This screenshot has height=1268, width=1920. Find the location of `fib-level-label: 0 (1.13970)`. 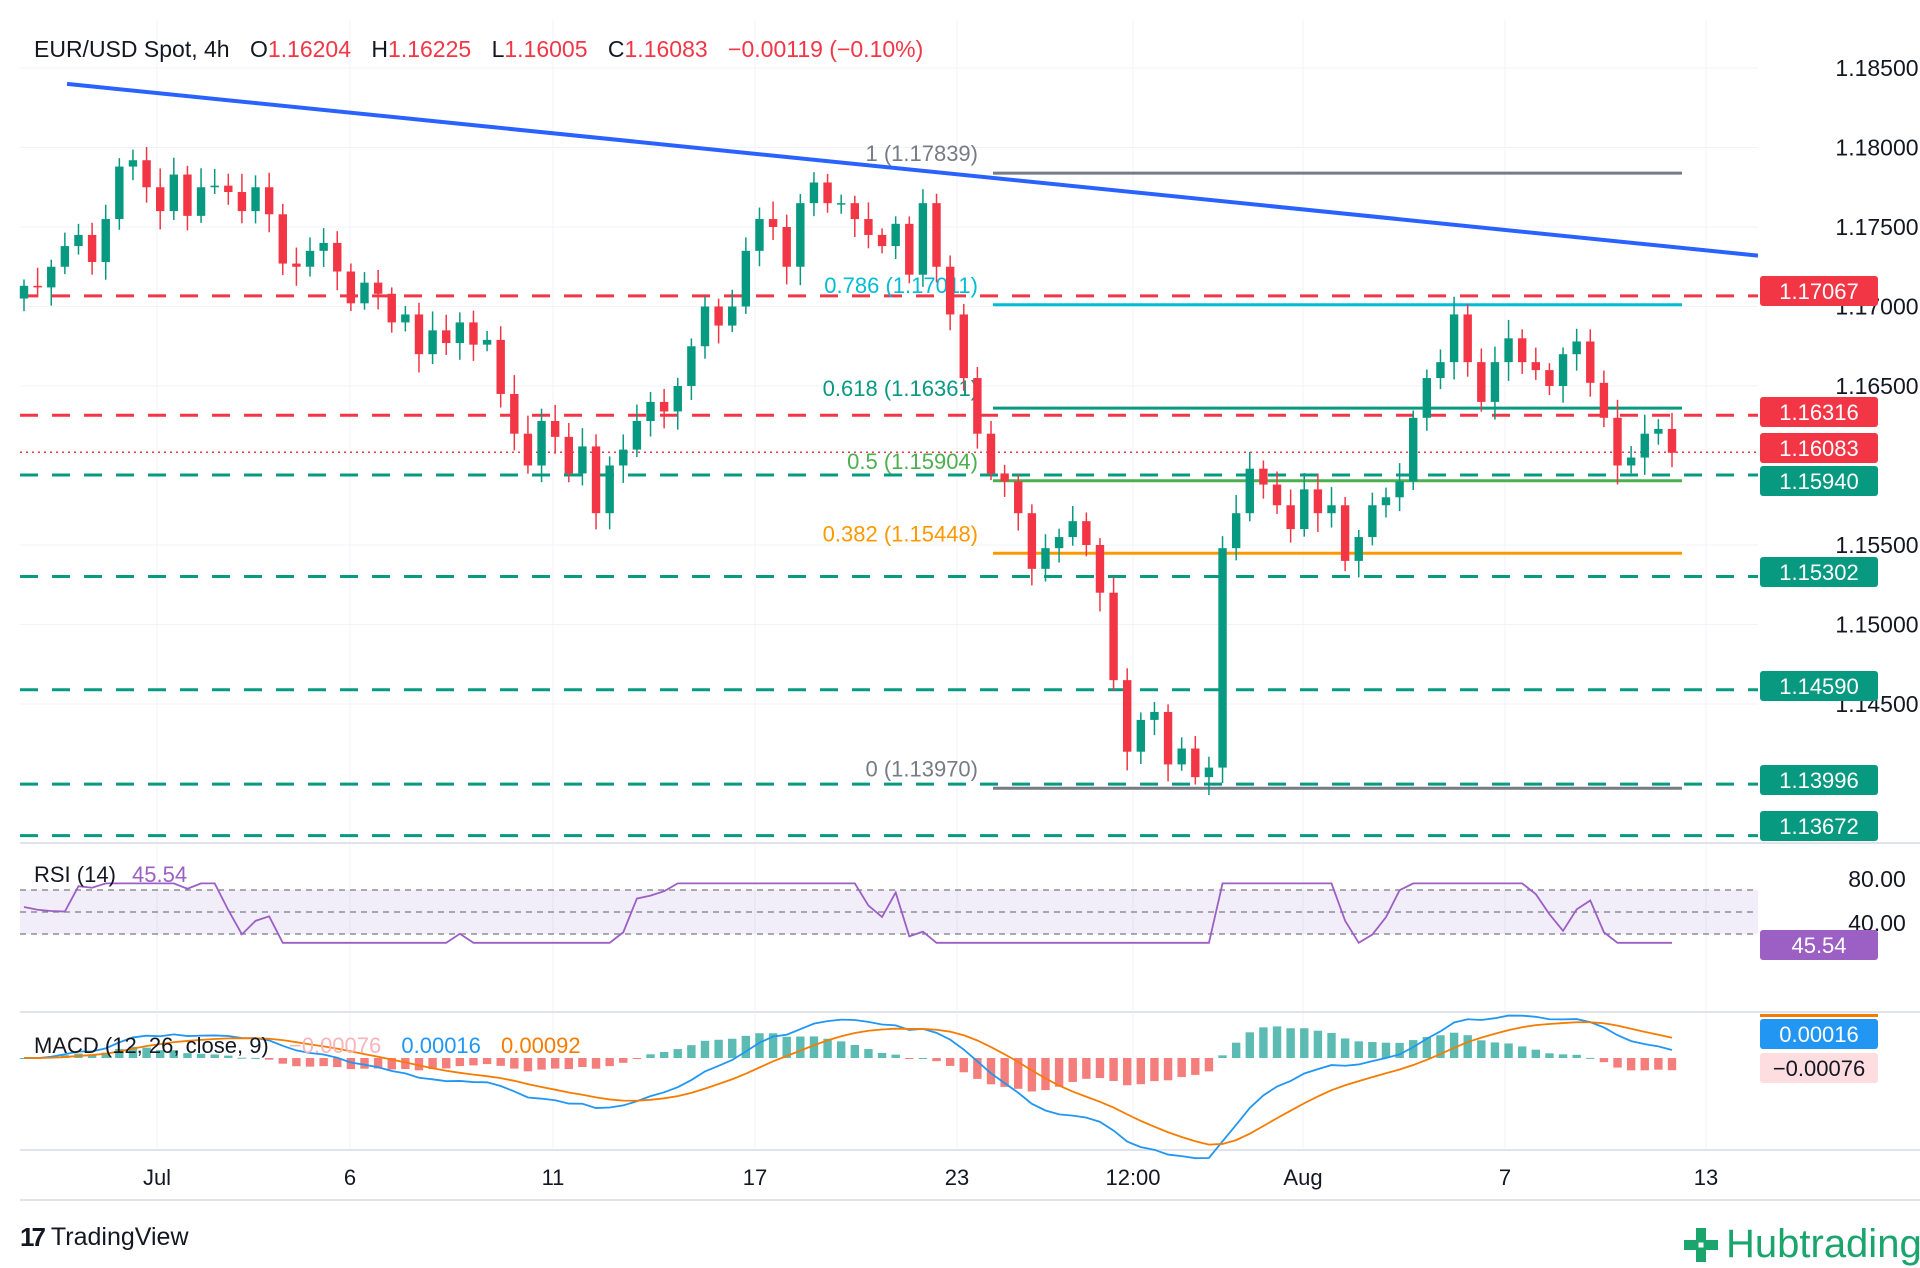

fib-level-label: 0 (1.13970) is located at coordinates (921, 768).